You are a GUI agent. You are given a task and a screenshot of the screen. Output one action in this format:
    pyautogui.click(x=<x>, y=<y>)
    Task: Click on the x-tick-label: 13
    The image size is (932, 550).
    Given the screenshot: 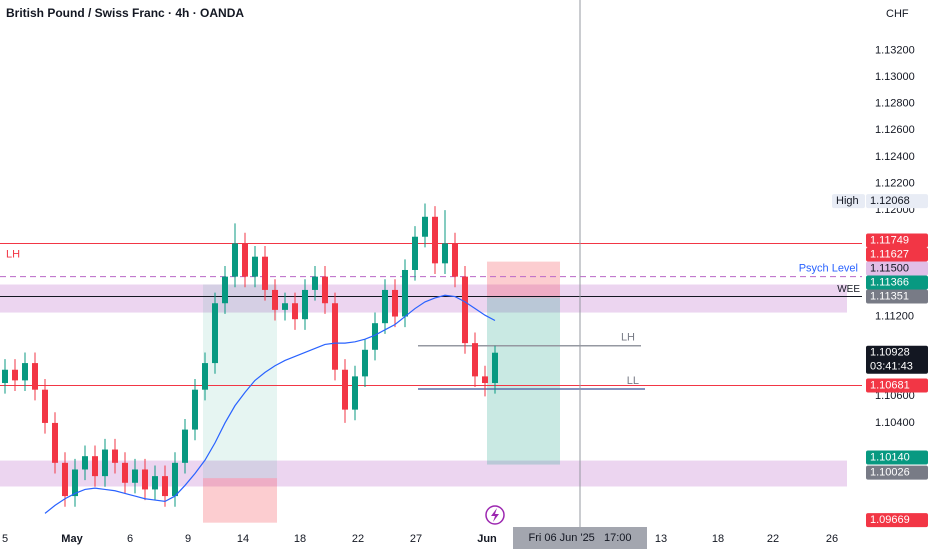 What is the action you would take?
    pyautogui.click(x=661, y=539)
    